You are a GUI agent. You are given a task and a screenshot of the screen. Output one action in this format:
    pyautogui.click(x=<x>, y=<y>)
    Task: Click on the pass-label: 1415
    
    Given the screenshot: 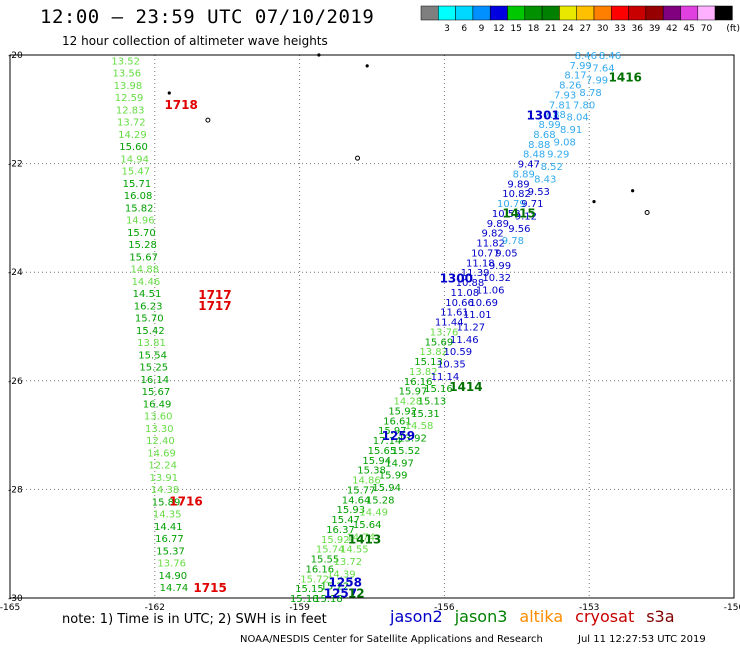 What is the action you would take?
    pyautogui.click(x=518, y=213)
    